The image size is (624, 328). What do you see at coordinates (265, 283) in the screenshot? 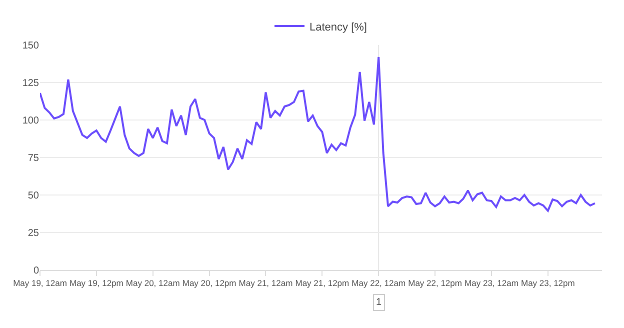
I see `x-tick-label: May 21, 12am` at bounding box center [265, 283].